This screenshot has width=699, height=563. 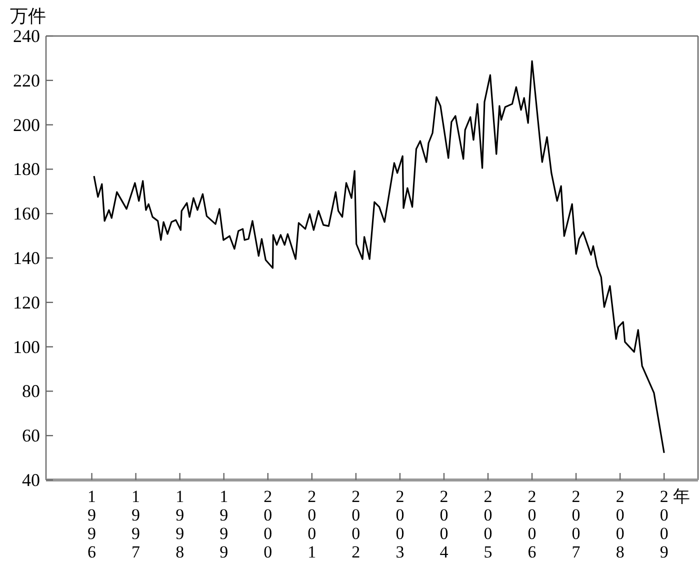 What do you see at coordinates (312, 524) in the screenshot?
I see `x-tick-label: 2 0 0 1` at bounding box center [312, 524].